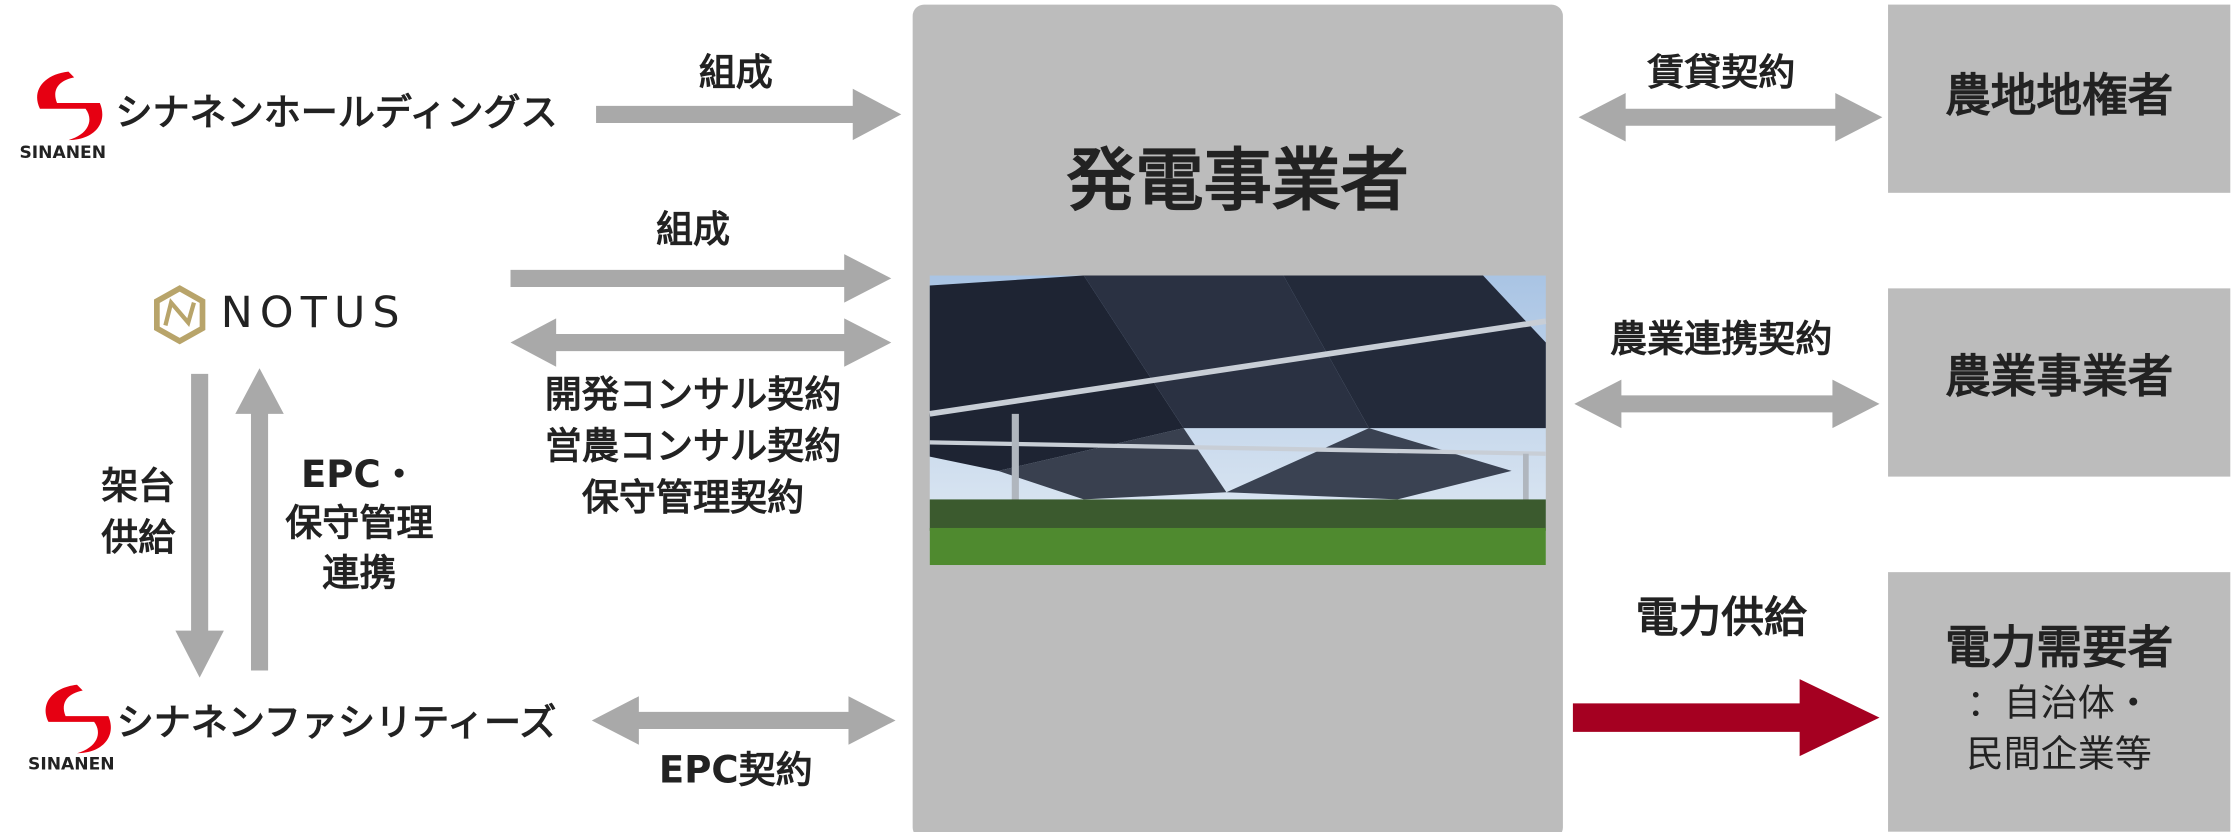 This screenshot has width=2236, height=832. I want to click on party-sublabel: ：自治体・, so click(2059, 702).